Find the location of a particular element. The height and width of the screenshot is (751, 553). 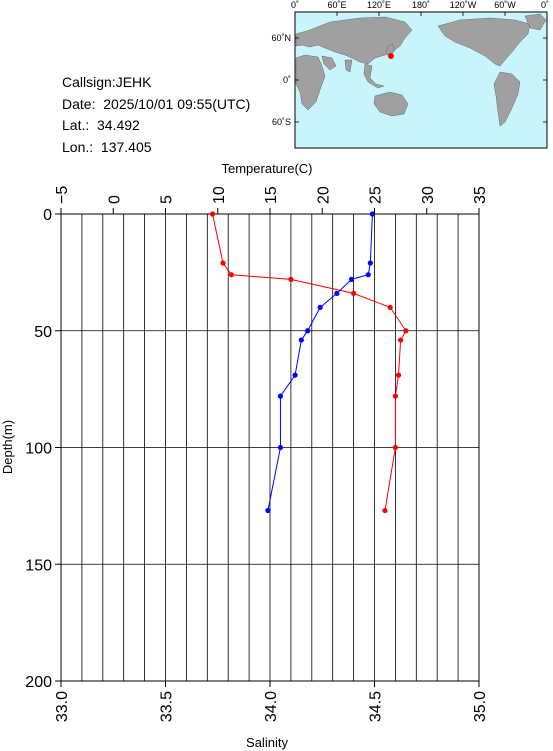

lon-text: Lon.: 137.405 is located at coordinates (107, 146).